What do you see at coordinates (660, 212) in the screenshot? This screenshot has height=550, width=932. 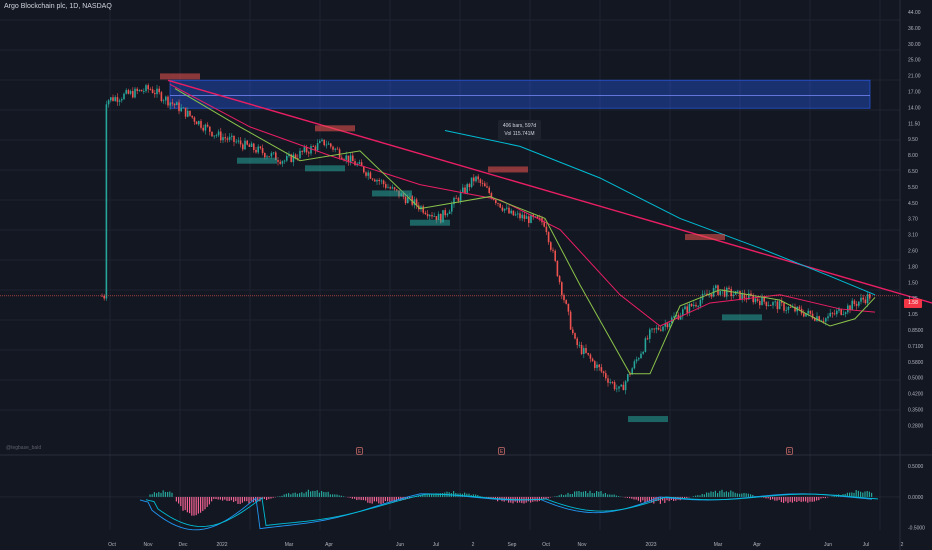 I see `ma-long-line` at bounding box center [660, 212].